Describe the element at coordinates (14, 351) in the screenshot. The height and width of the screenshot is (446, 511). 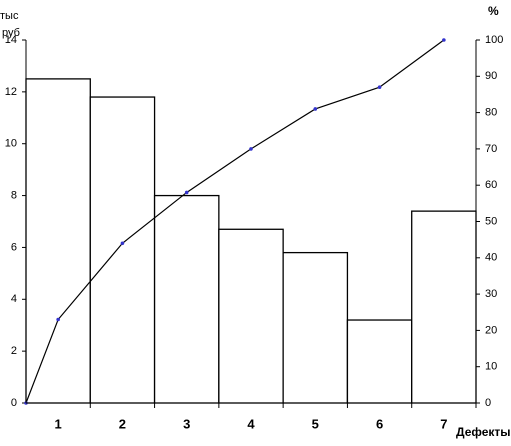
I see `y-tick-label: 2` at that location.